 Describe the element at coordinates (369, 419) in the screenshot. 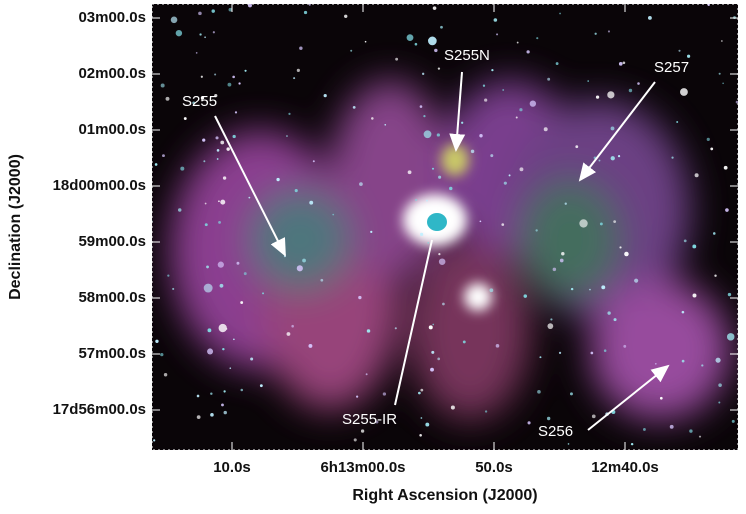

I see `annotation: S255-IR` at that location.